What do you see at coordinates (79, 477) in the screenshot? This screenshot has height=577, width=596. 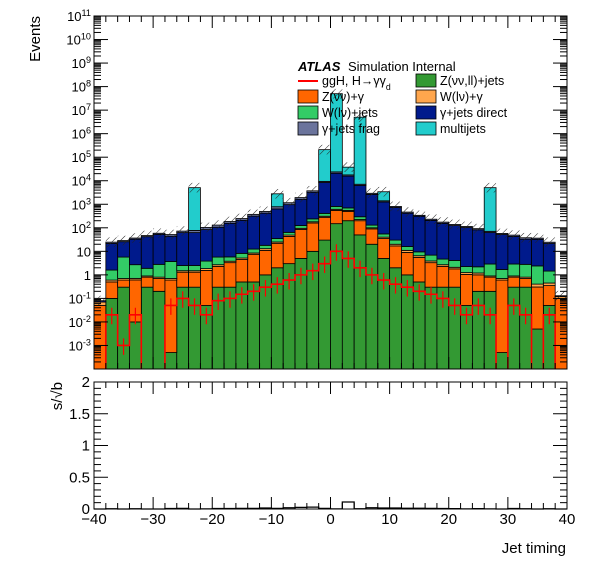 I see `ratio-y-tick-label: 0.5` at bounding box center [79, 477].